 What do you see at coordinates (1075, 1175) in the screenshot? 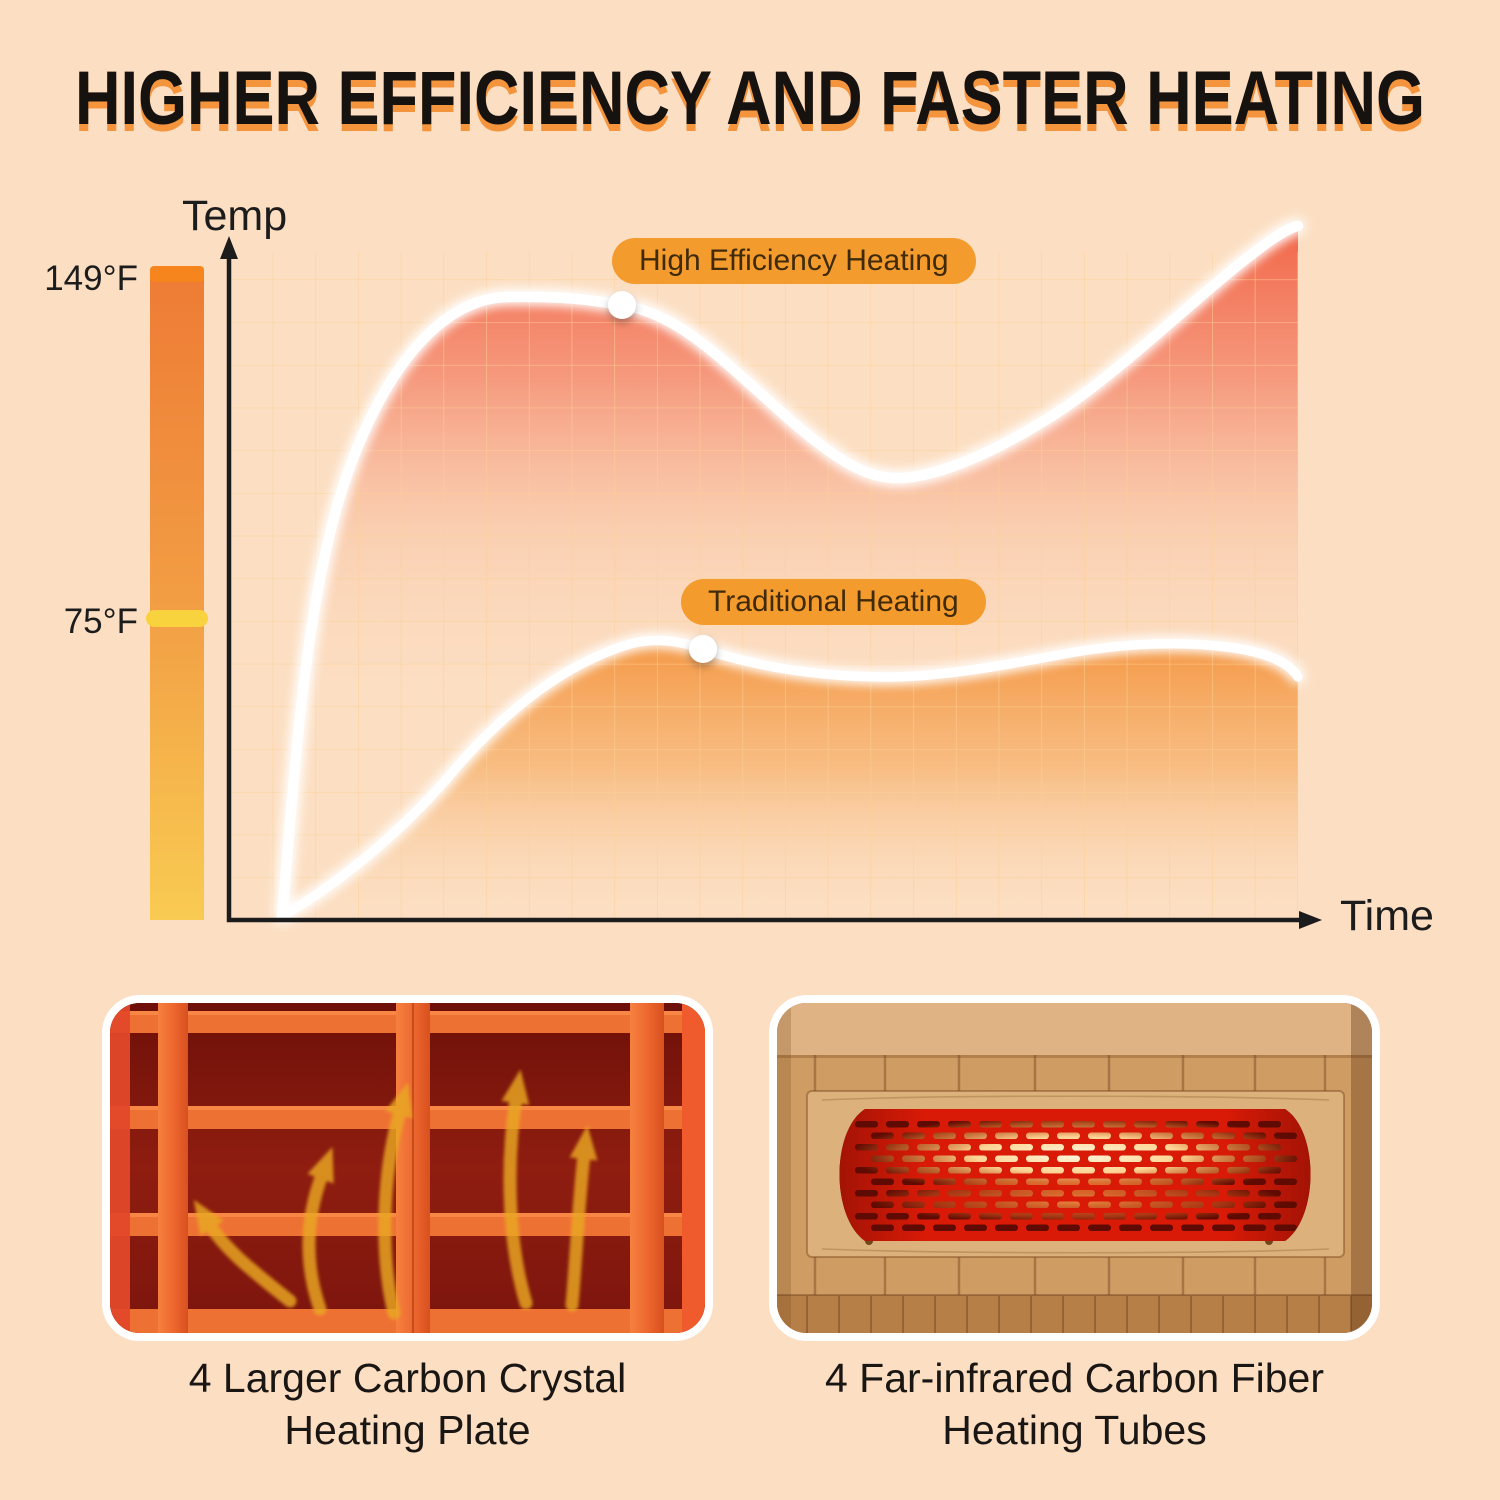
I see `heater-red-panel` at bounding box center [1075, 1175].